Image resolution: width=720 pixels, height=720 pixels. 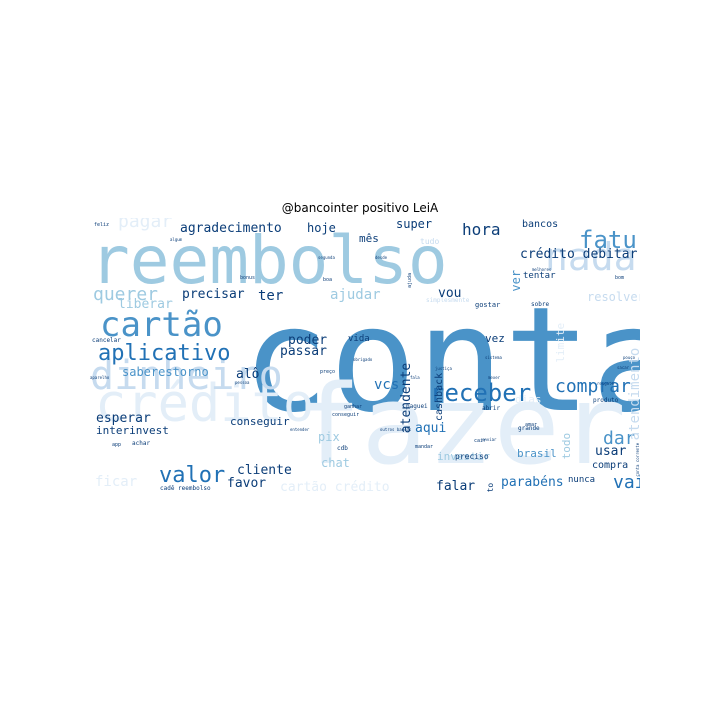 What do you see at coordinates (443, 368) in the screenshot?
I see `word-cloud-word: justiça` at bounding box center [443, 368].